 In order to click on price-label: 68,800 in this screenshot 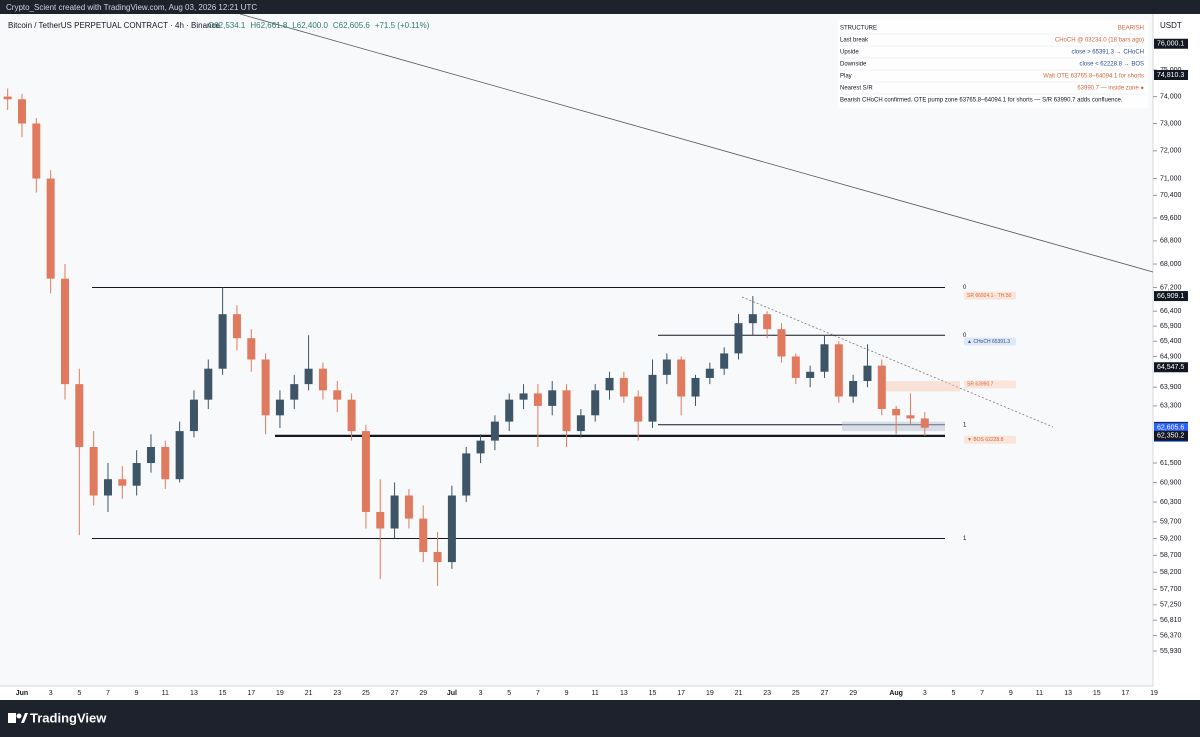, I will do `click(1171, 241)`.